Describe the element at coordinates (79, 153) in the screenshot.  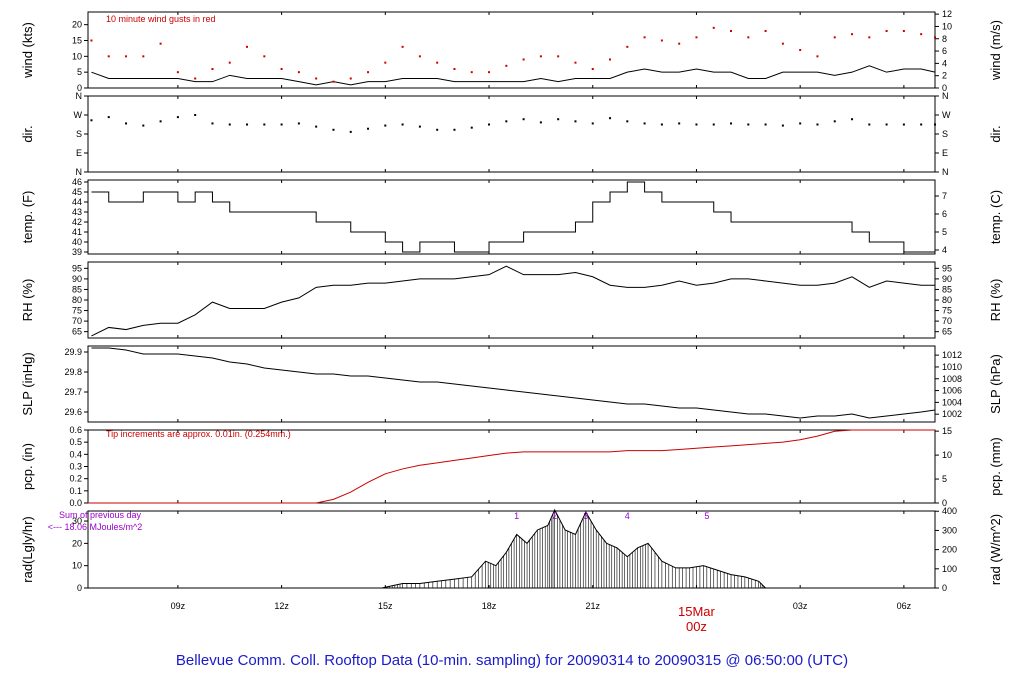
I see `ytick-label-left-direction: E` at that location.